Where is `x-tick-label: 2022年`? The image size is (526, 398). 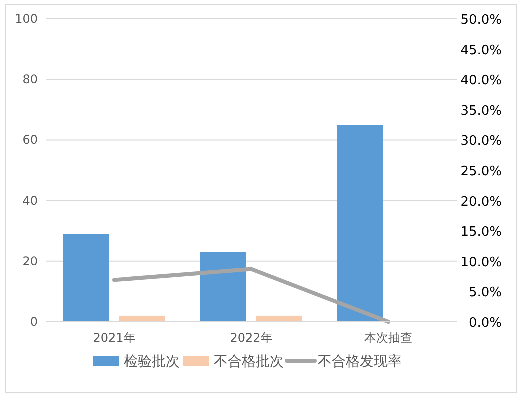
x-tick-label: 2022年 is located at coordinates (251, 338).